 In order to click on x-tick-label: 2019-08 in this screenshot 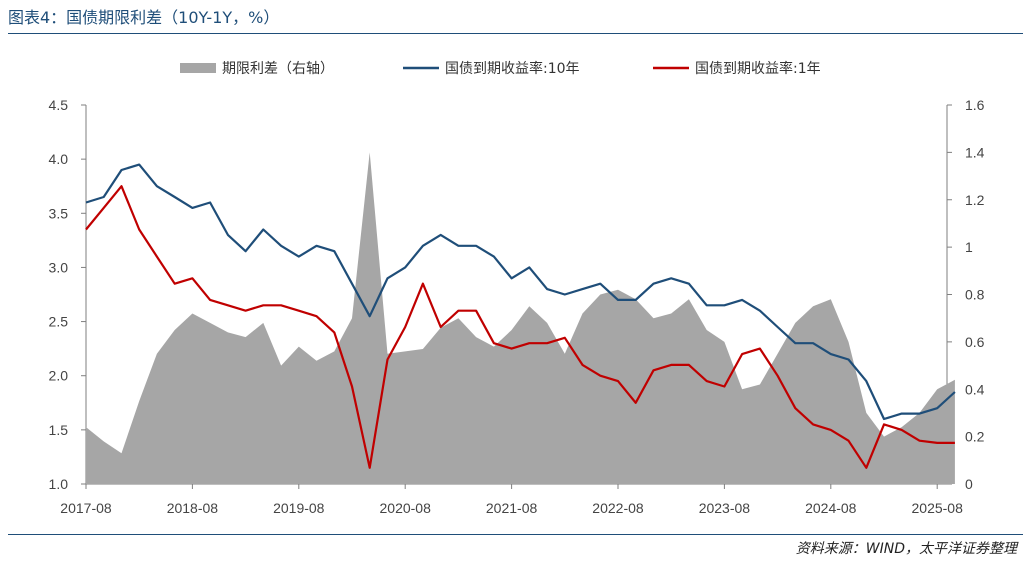, I will do `click(299, 508)`.